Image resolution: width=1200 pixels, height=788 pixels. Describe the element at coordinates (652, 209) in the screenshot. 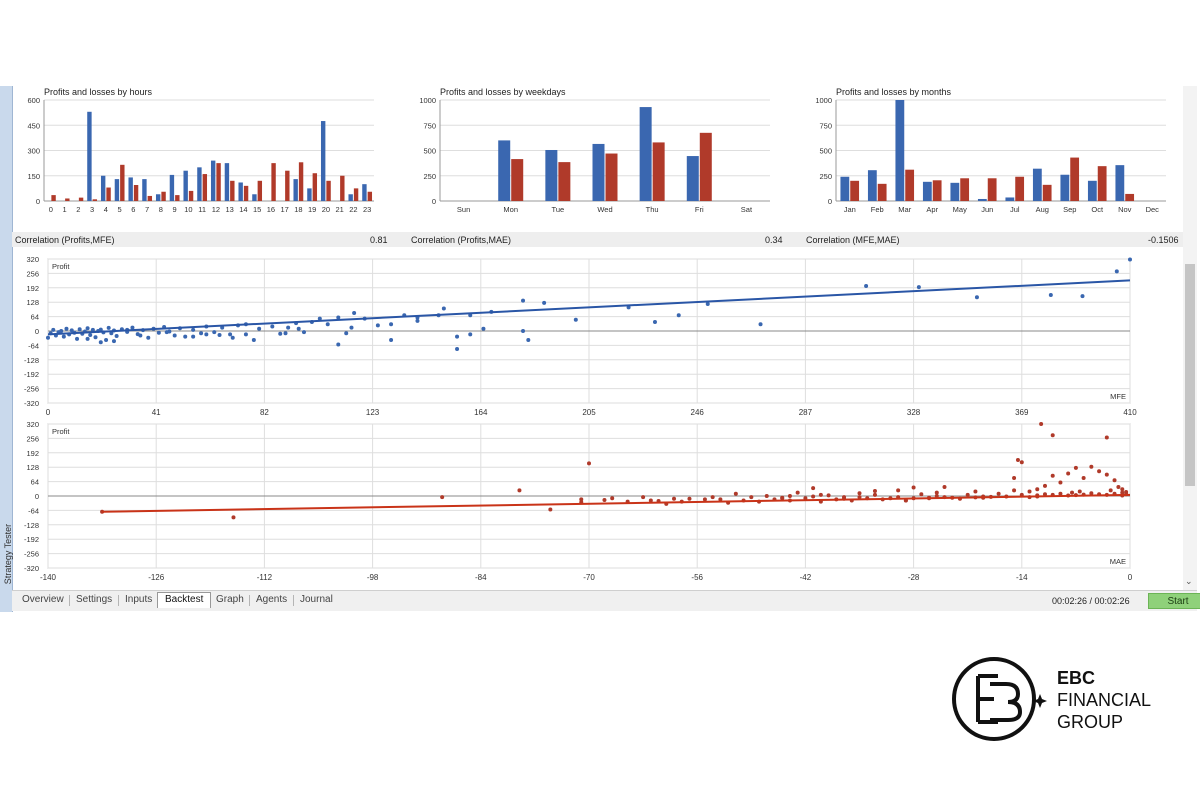

I see `x-tick-label: Thu` at that location.